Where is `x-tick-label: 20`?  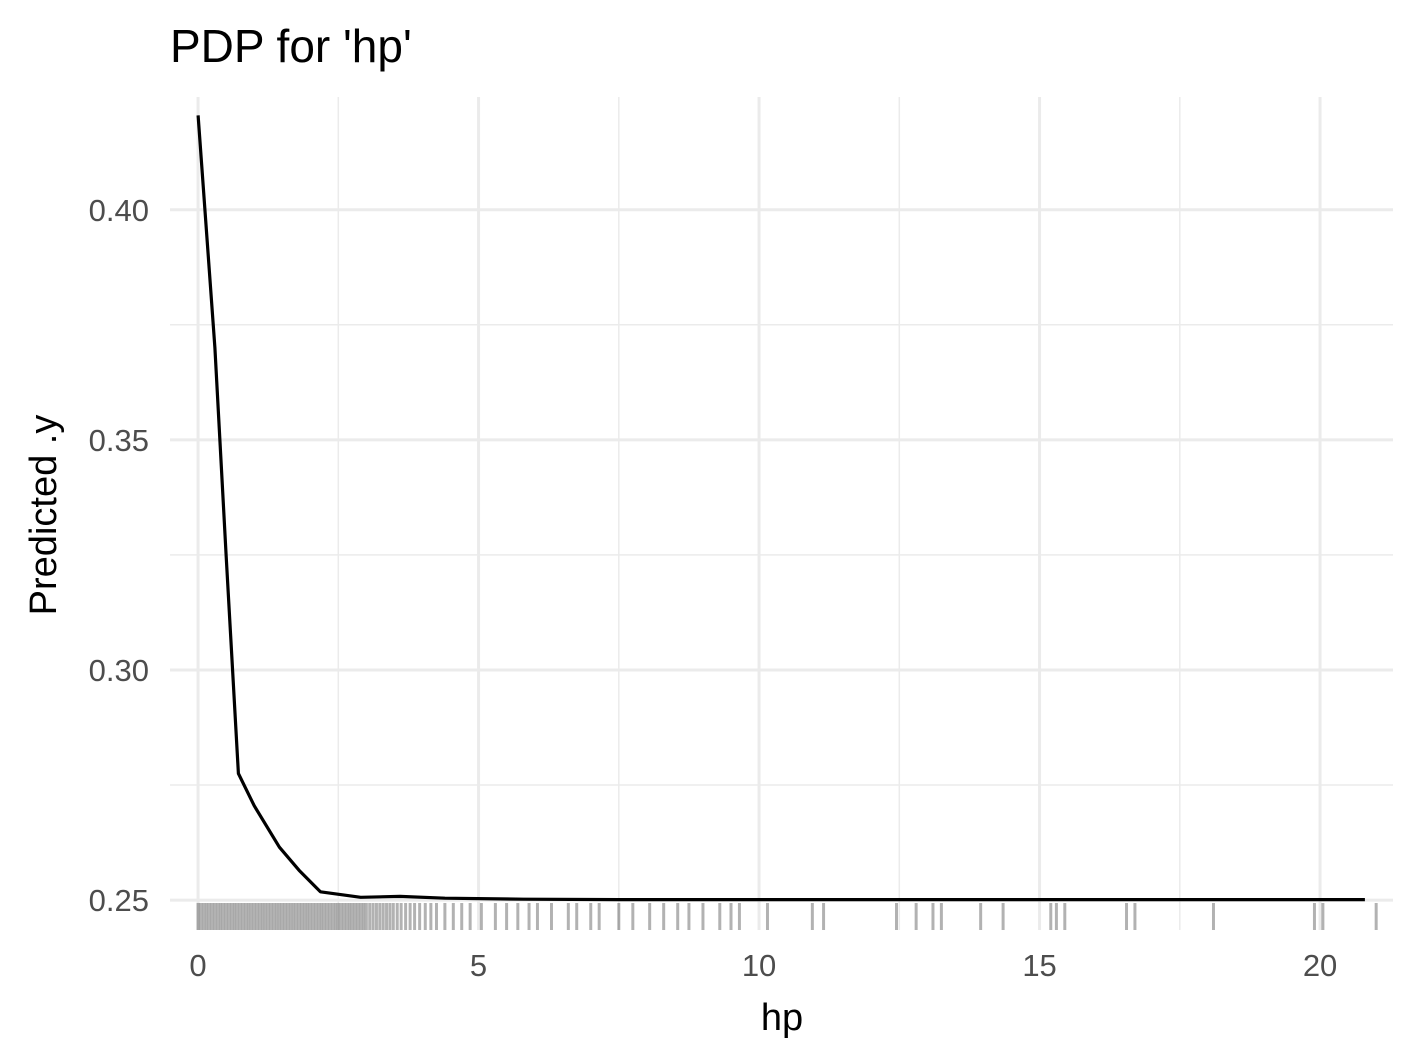 x-tick-label: 20 is located at coordinates (1320, 965).